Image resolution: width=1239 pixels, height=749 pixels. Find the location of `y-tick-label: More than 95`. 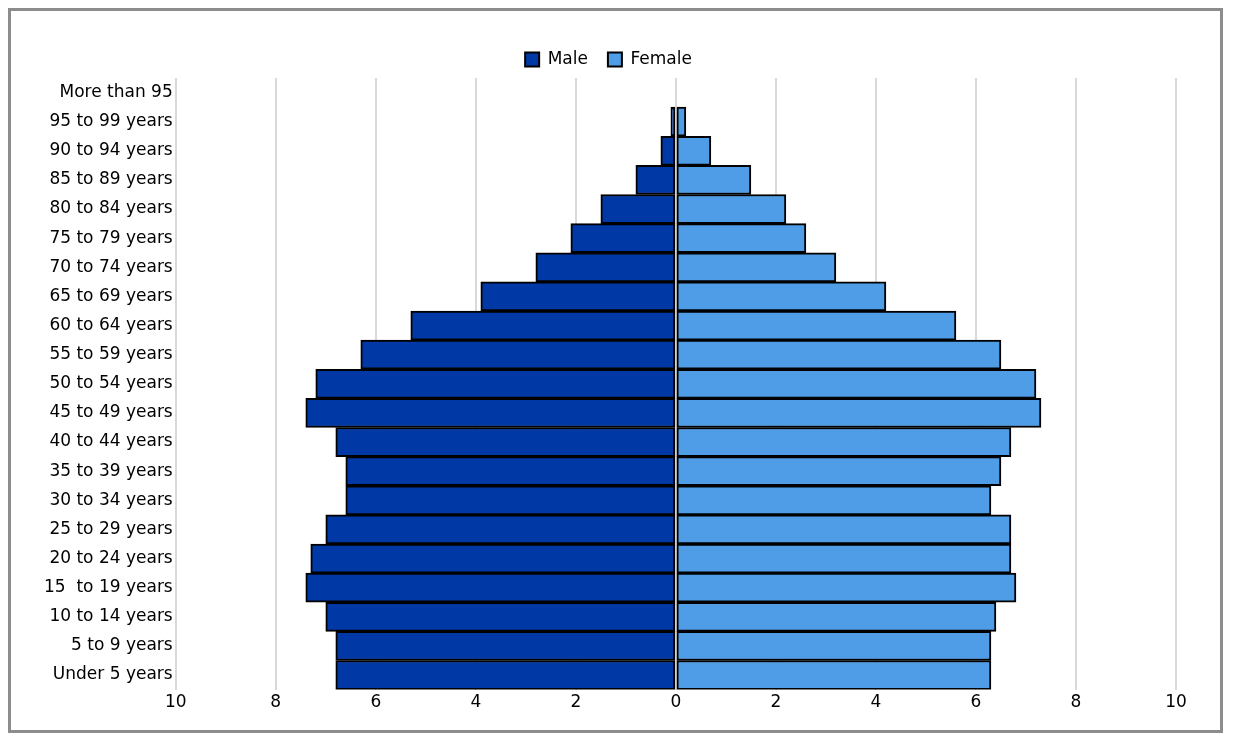

y-tick-label: More than 95 is located at coordinates (116, 90).